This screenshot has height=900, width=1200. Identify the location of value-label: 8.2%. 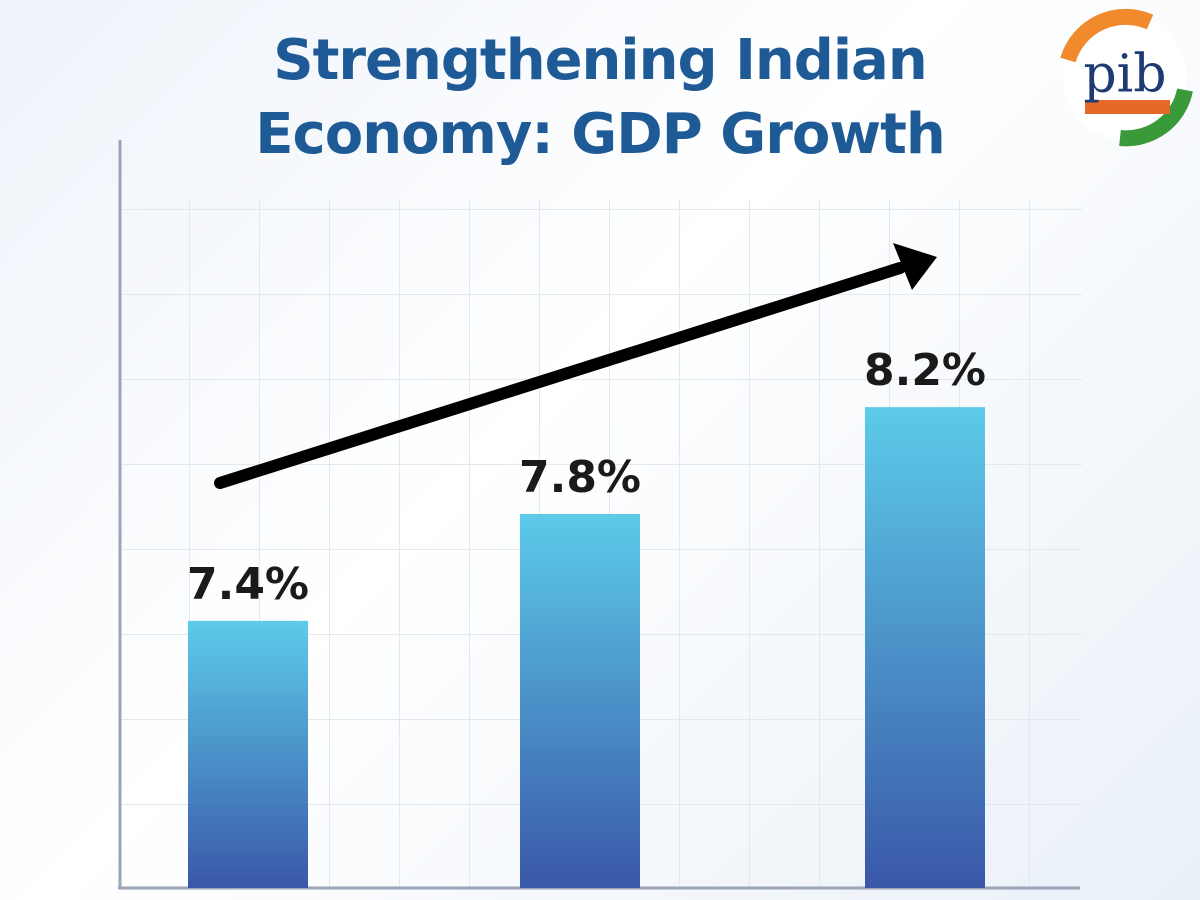
(925, 370).